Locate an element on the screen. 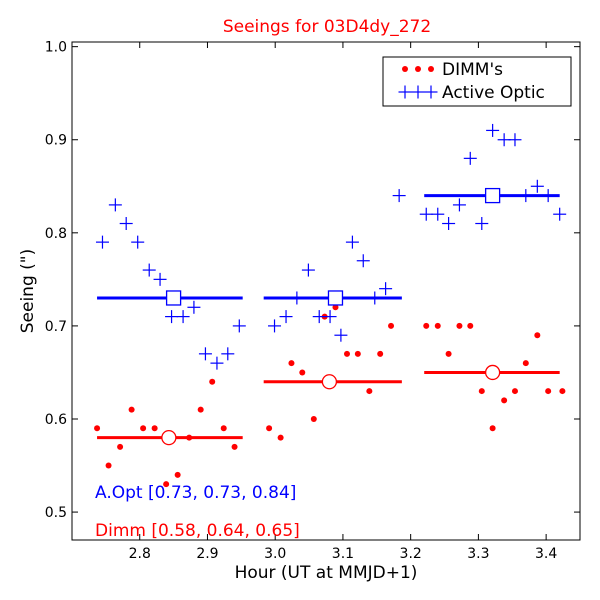 The height and width of the screenshot is (600, 600). x-tick-label: 2.9 is located at coordinates (207, 554).